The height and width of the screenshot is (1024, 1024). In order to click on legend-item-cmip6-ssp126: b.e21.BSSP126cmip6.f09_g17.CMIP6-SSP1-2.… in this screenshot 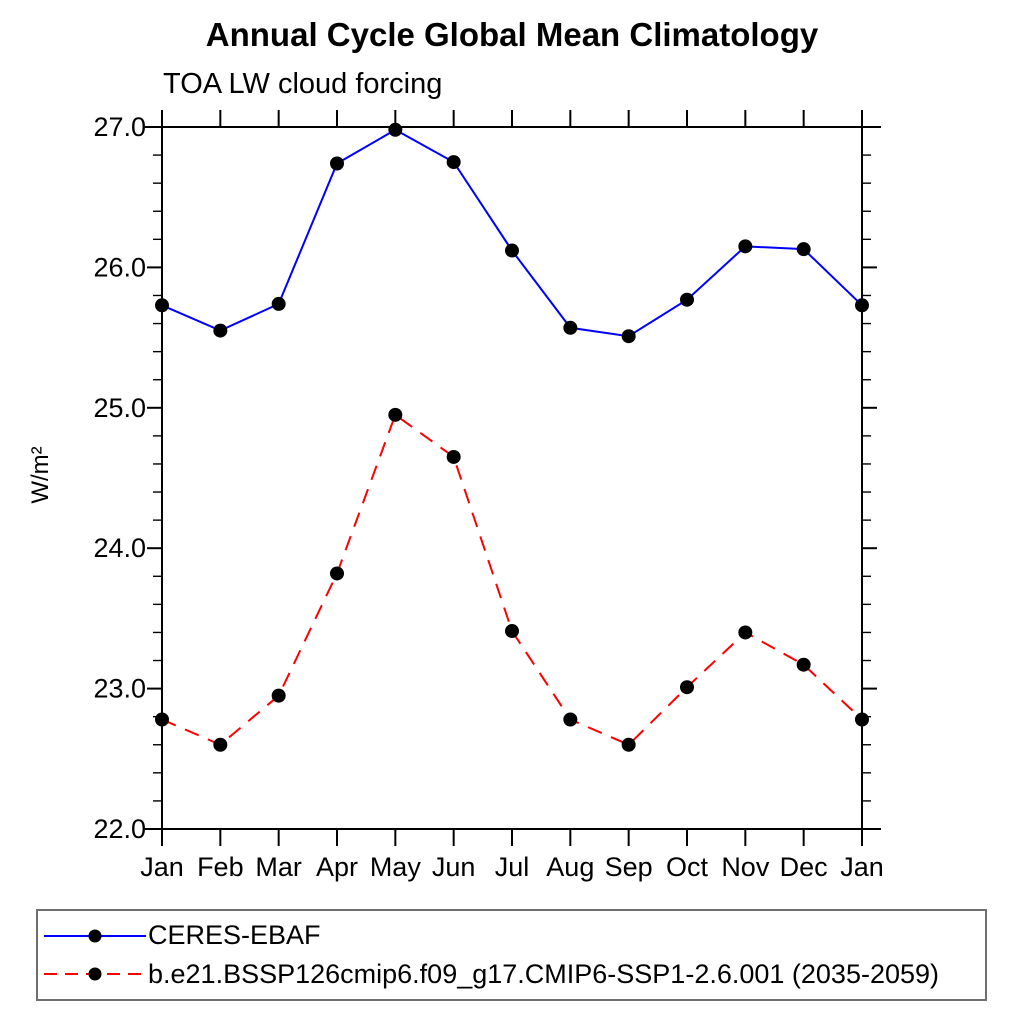, I will do `click(511, 973)`.